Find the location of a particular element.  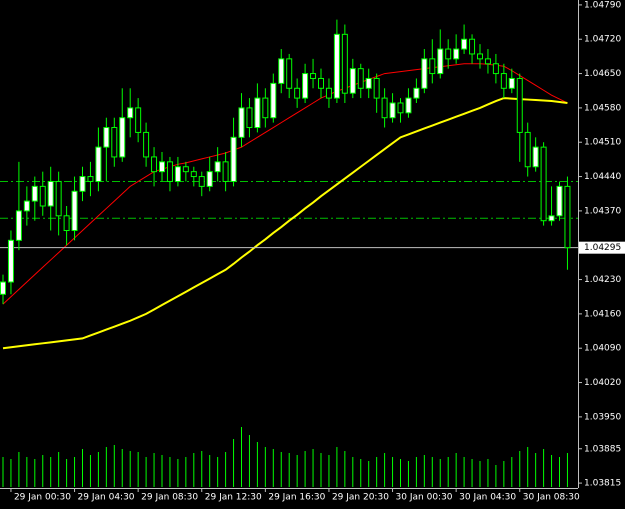

y-tick-label: 1.04440 is located at coordinates (602, 177).